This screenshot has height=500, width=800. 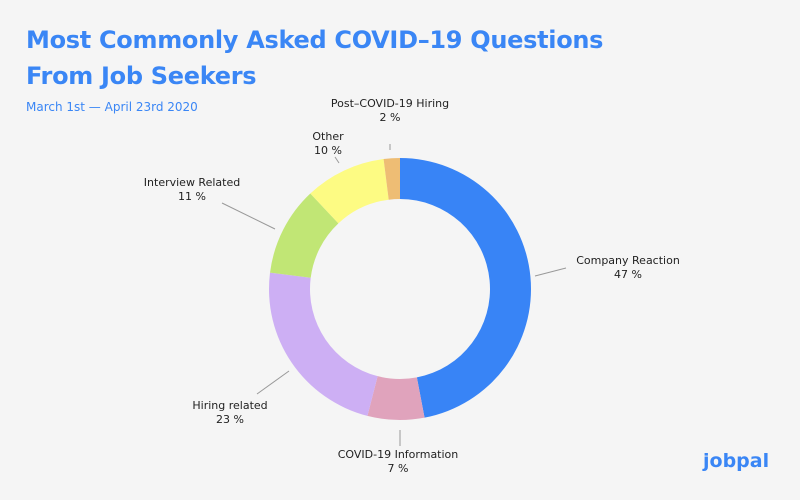 I want to click on slice-label-covid-information: COVID-19 Information 7 %, so click(x=398, y=461).